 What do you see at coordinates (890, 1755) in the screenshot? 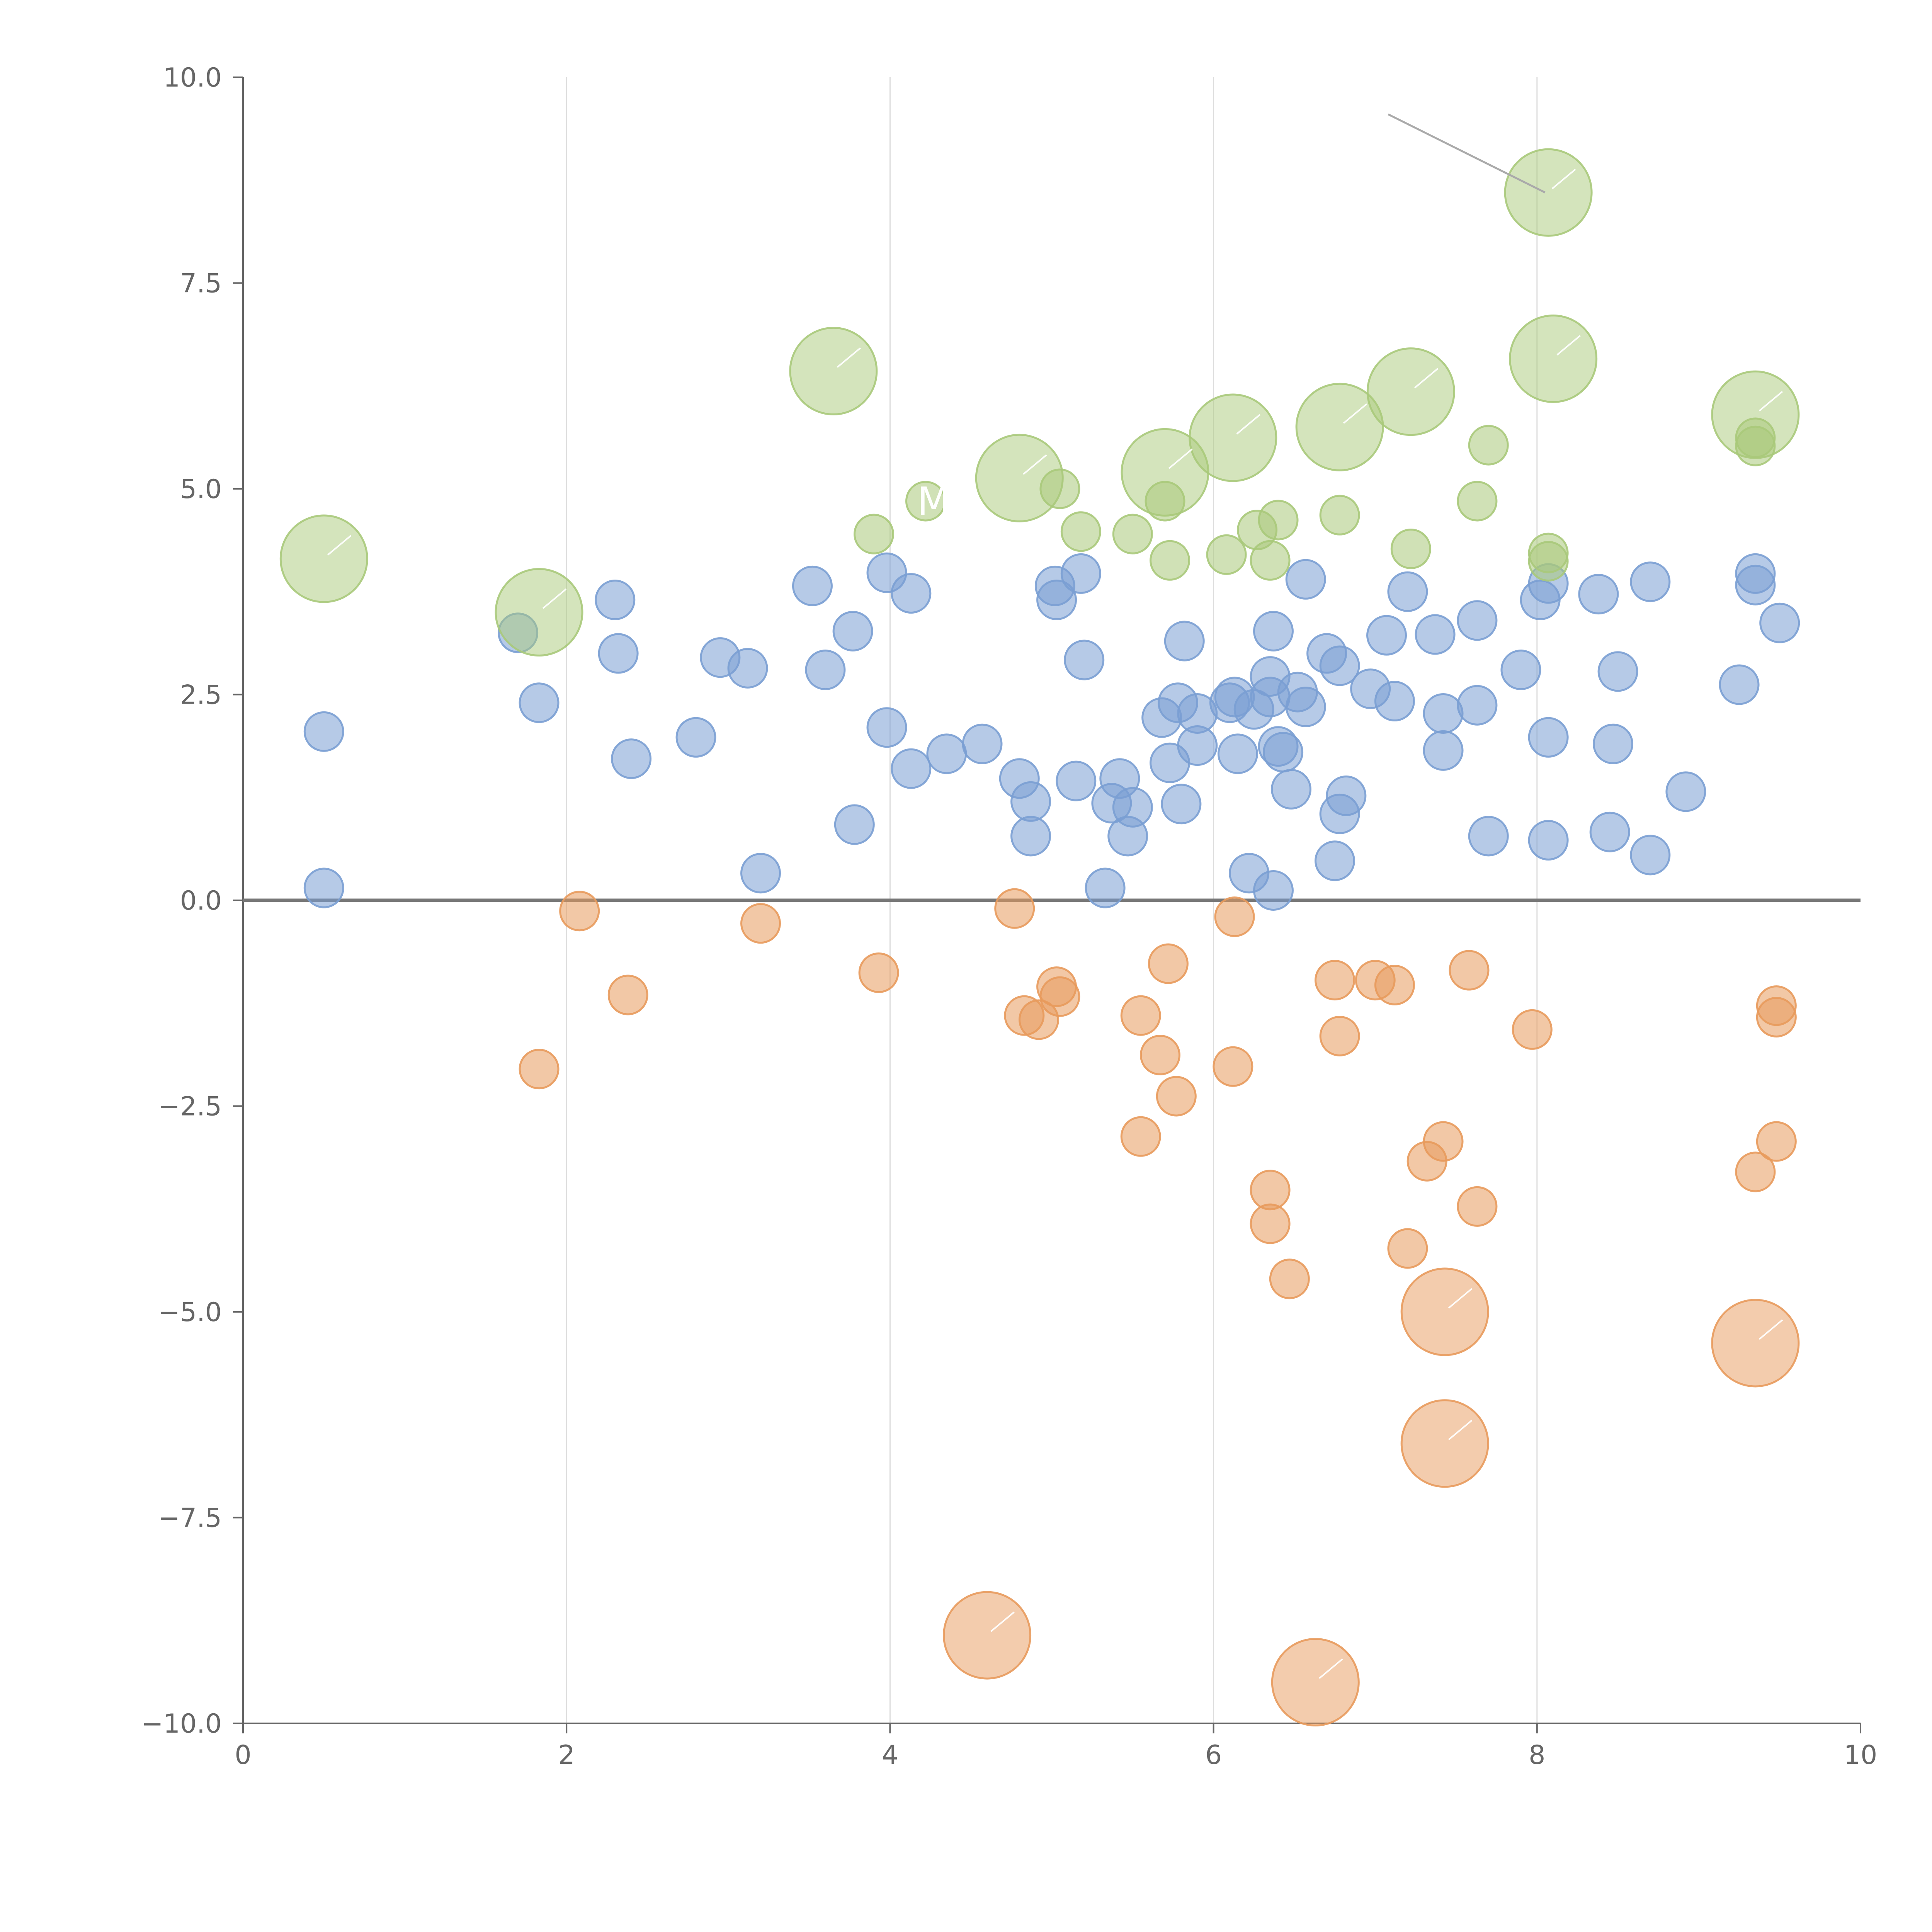
I see `x-tick-label: 4` at bounding box center [890, 1755].